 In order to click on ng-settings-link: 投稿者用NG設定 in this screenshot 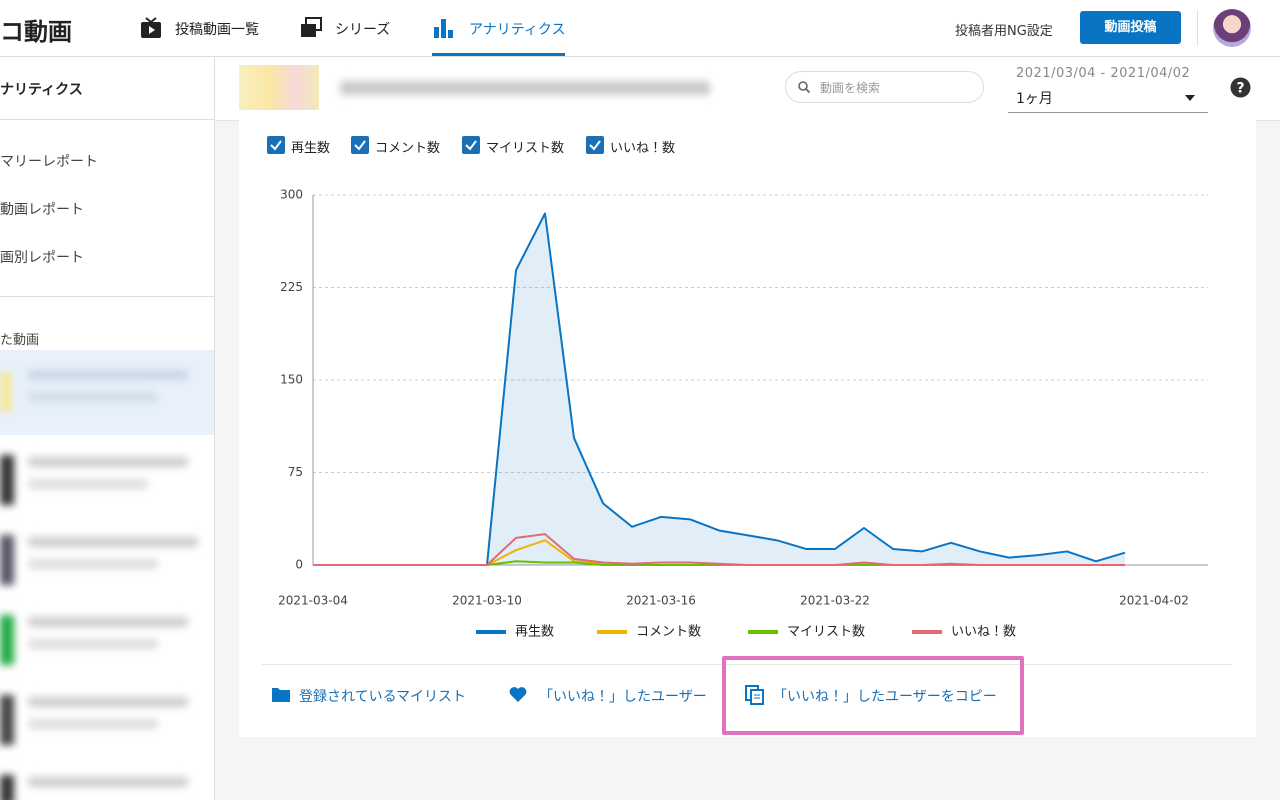, I will do `click(1004, 31)`.